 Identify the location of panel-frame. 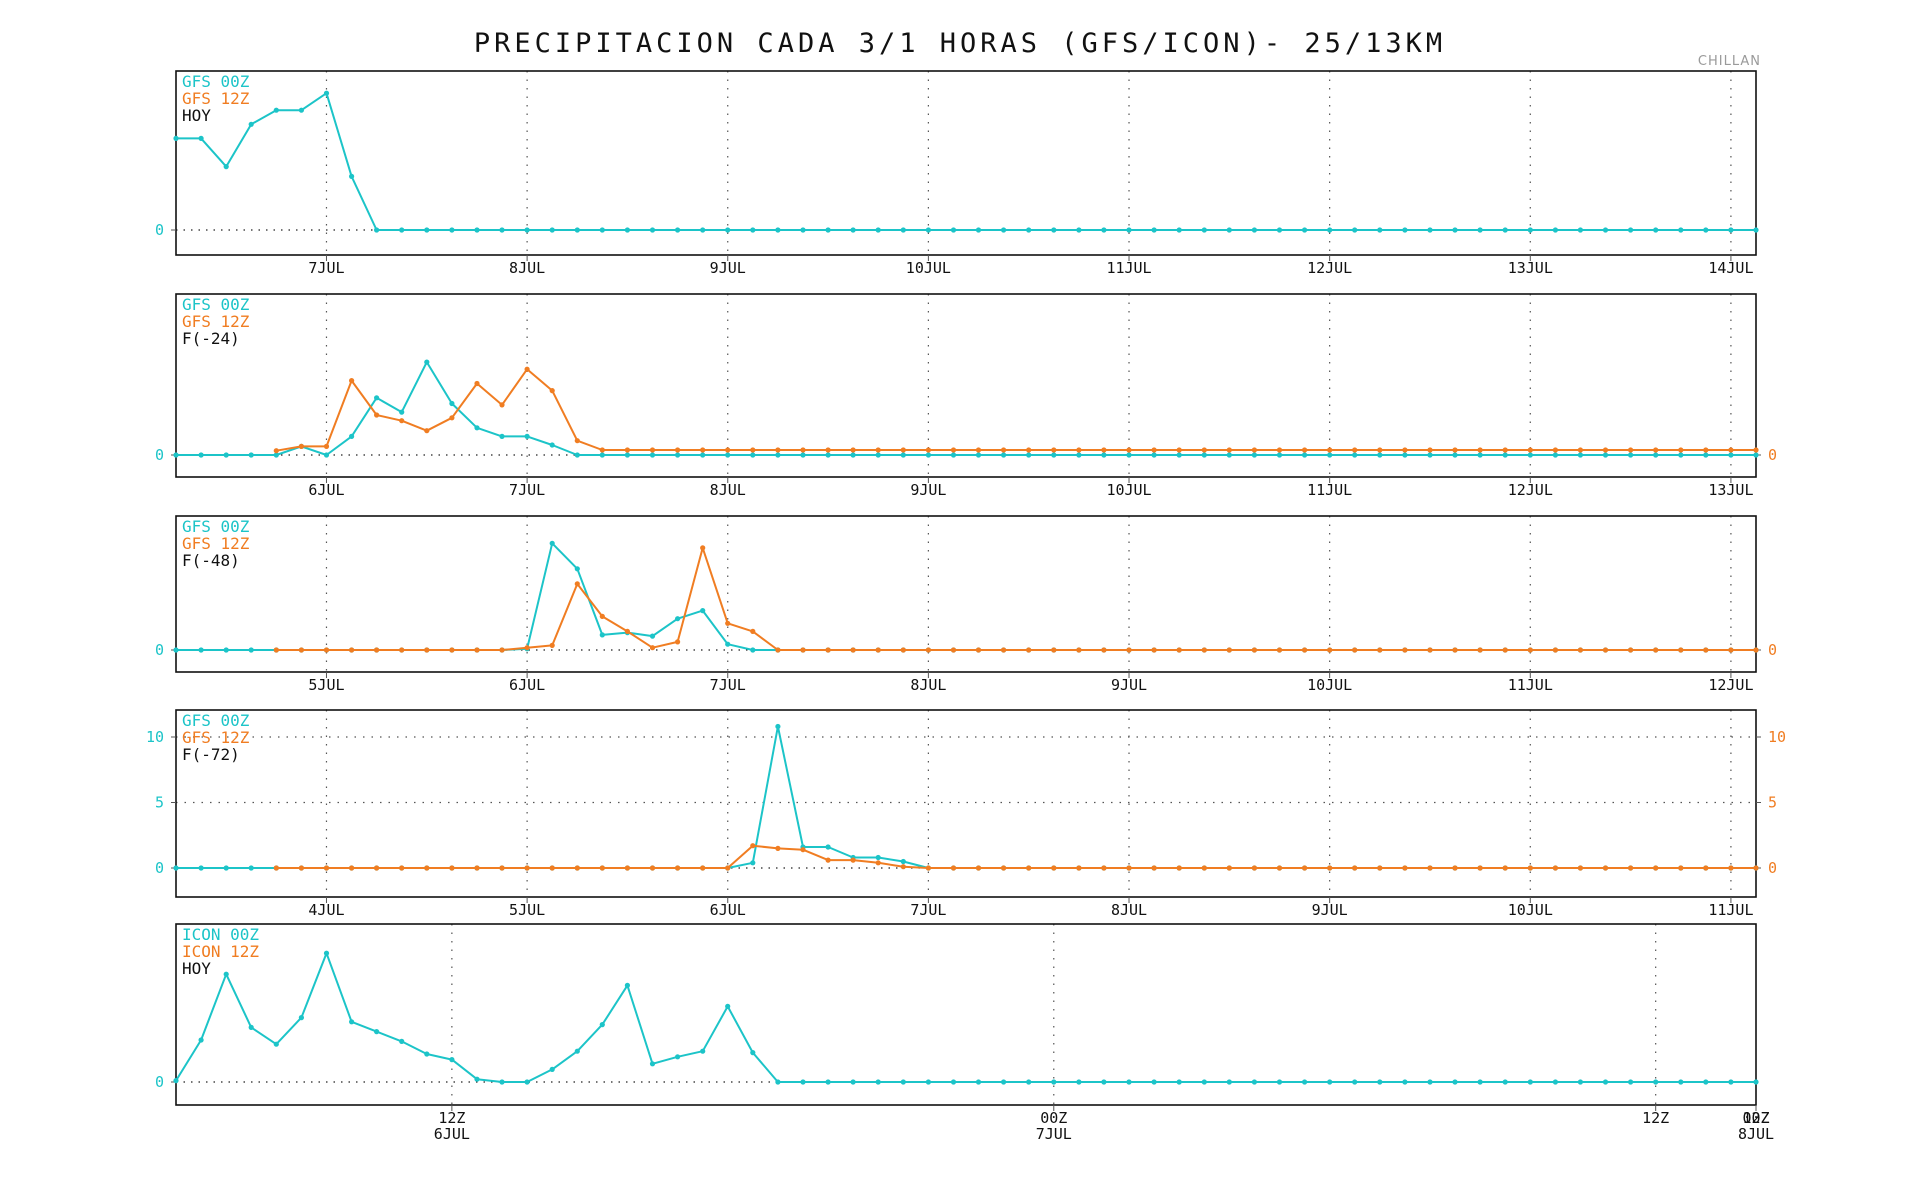
(966, 1014).